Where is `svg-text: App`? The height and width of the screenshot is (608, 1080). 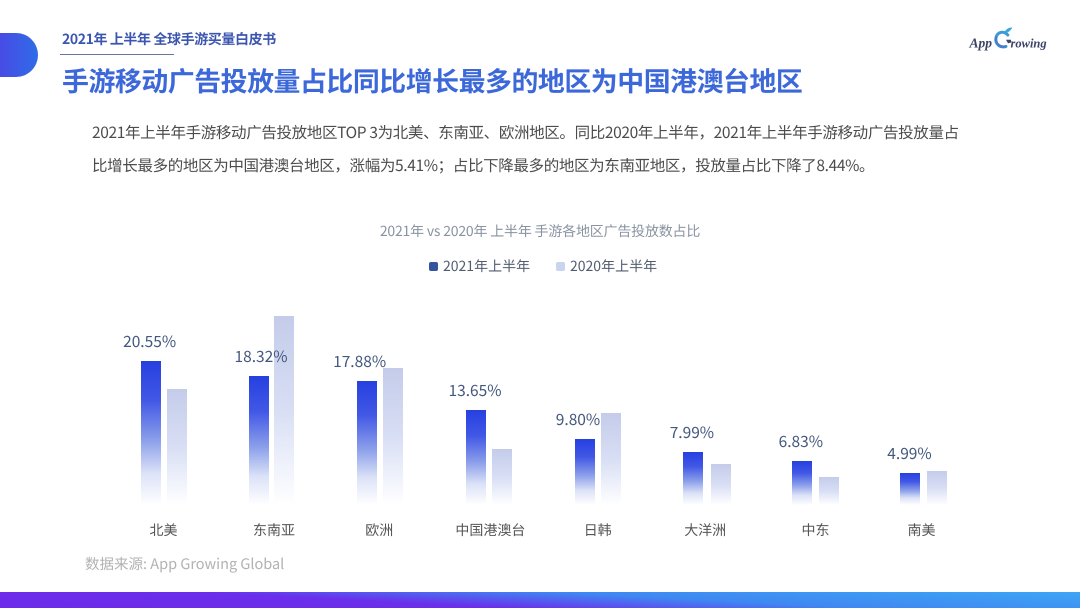
svg-text: App is located at coordinates (981, 43).